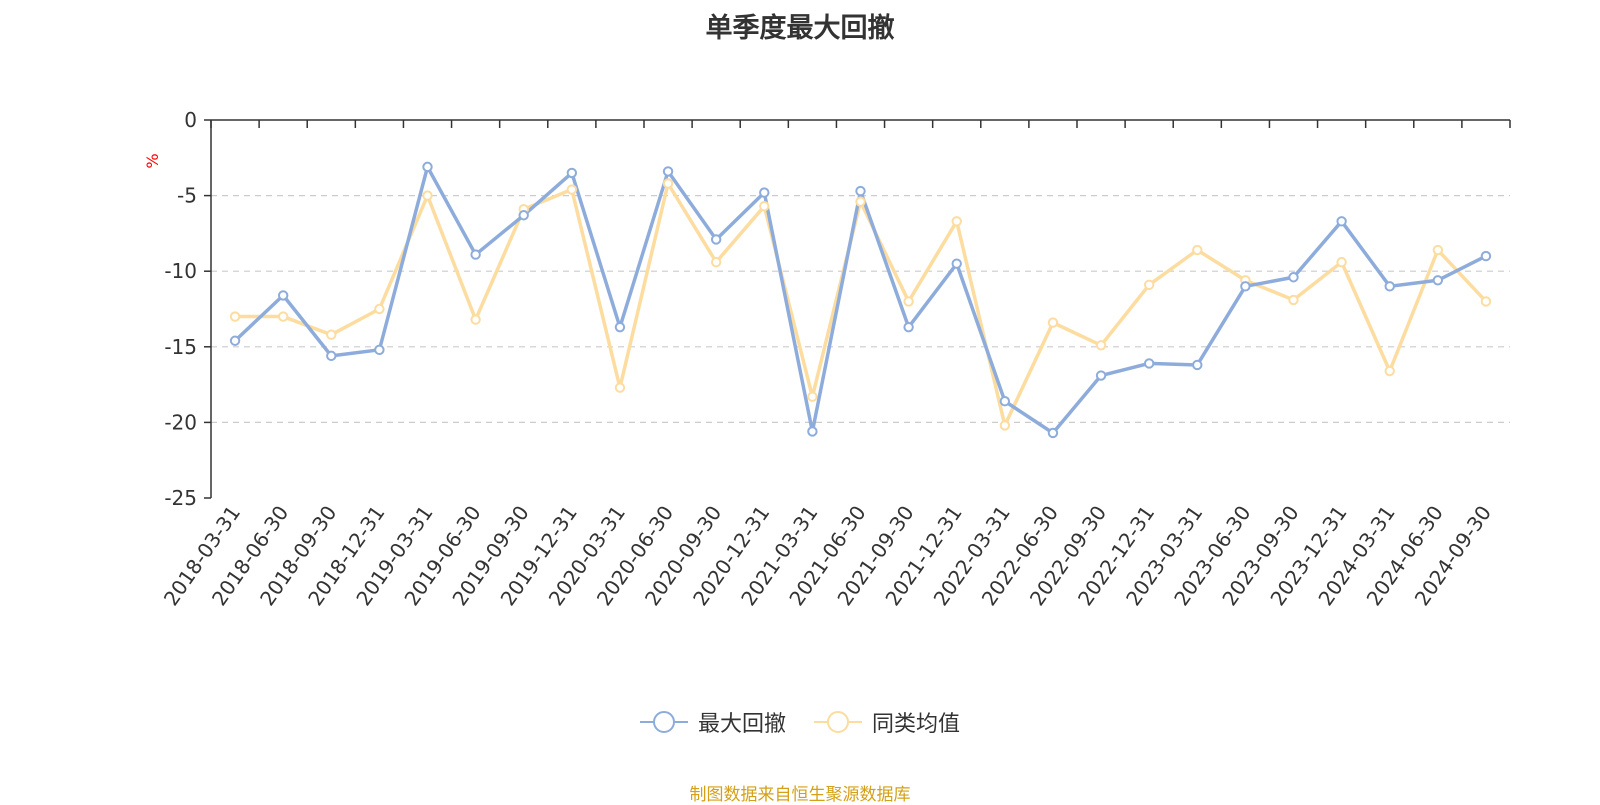  What do you see at coordinates (187, 196) in the screenshot?
I see `y-tick-label: -5` at bounding box center [187, 196].